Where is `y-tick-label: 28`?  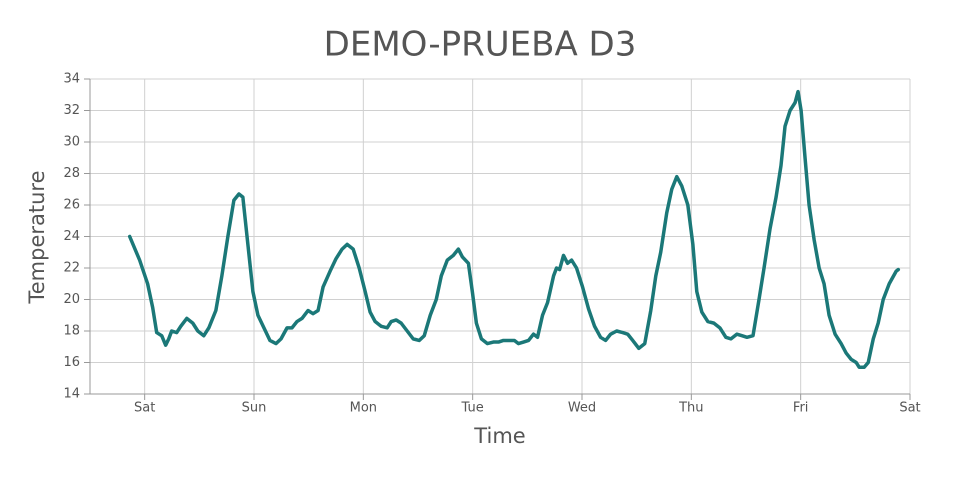 y-tick-label: 28 is located at coordinates (71, 173).